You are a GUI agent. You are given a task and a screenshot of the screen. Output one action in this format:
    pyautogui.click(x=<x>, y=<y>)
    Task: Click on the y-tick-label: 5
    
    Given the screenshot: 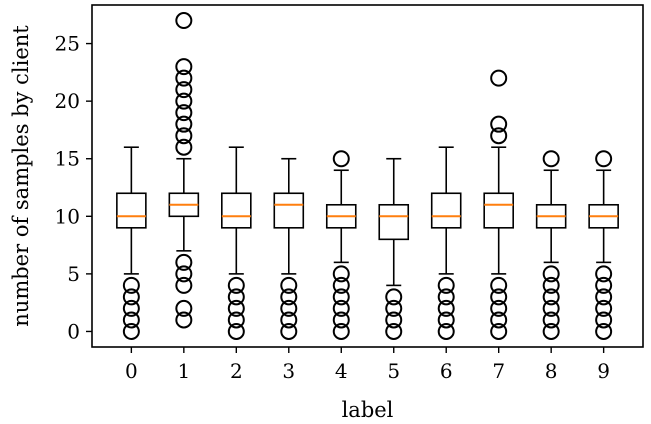 What is the action you would take?
    pyautogui.click(x=73, y=274)
    